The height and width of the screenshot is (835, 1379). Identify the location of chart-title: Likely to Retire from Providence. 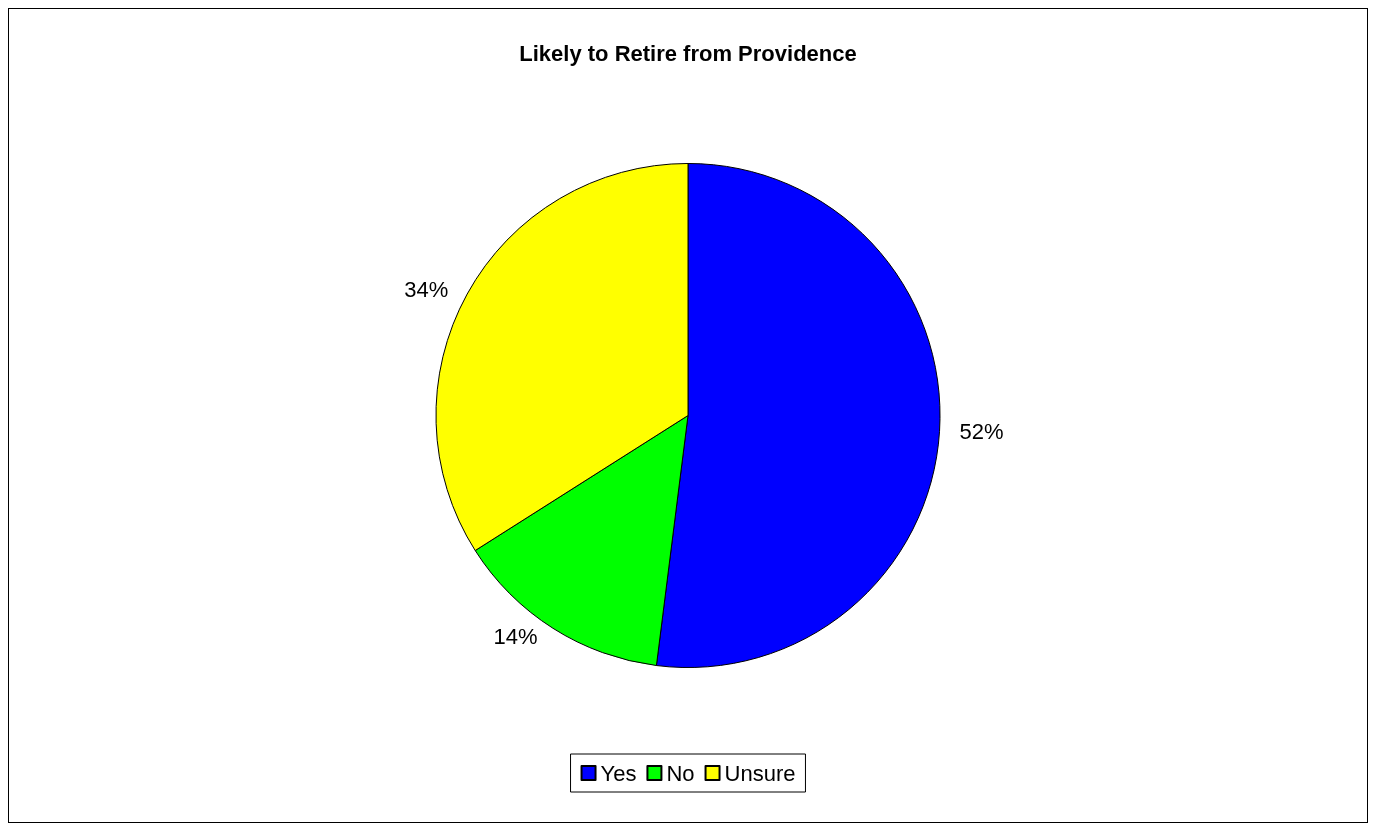
(688, 53).